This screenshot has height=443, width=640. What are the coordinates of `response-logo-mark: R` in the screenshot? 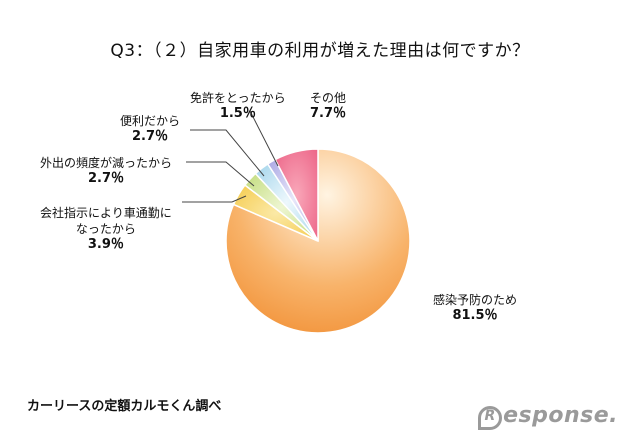 It's located at (490, 418).